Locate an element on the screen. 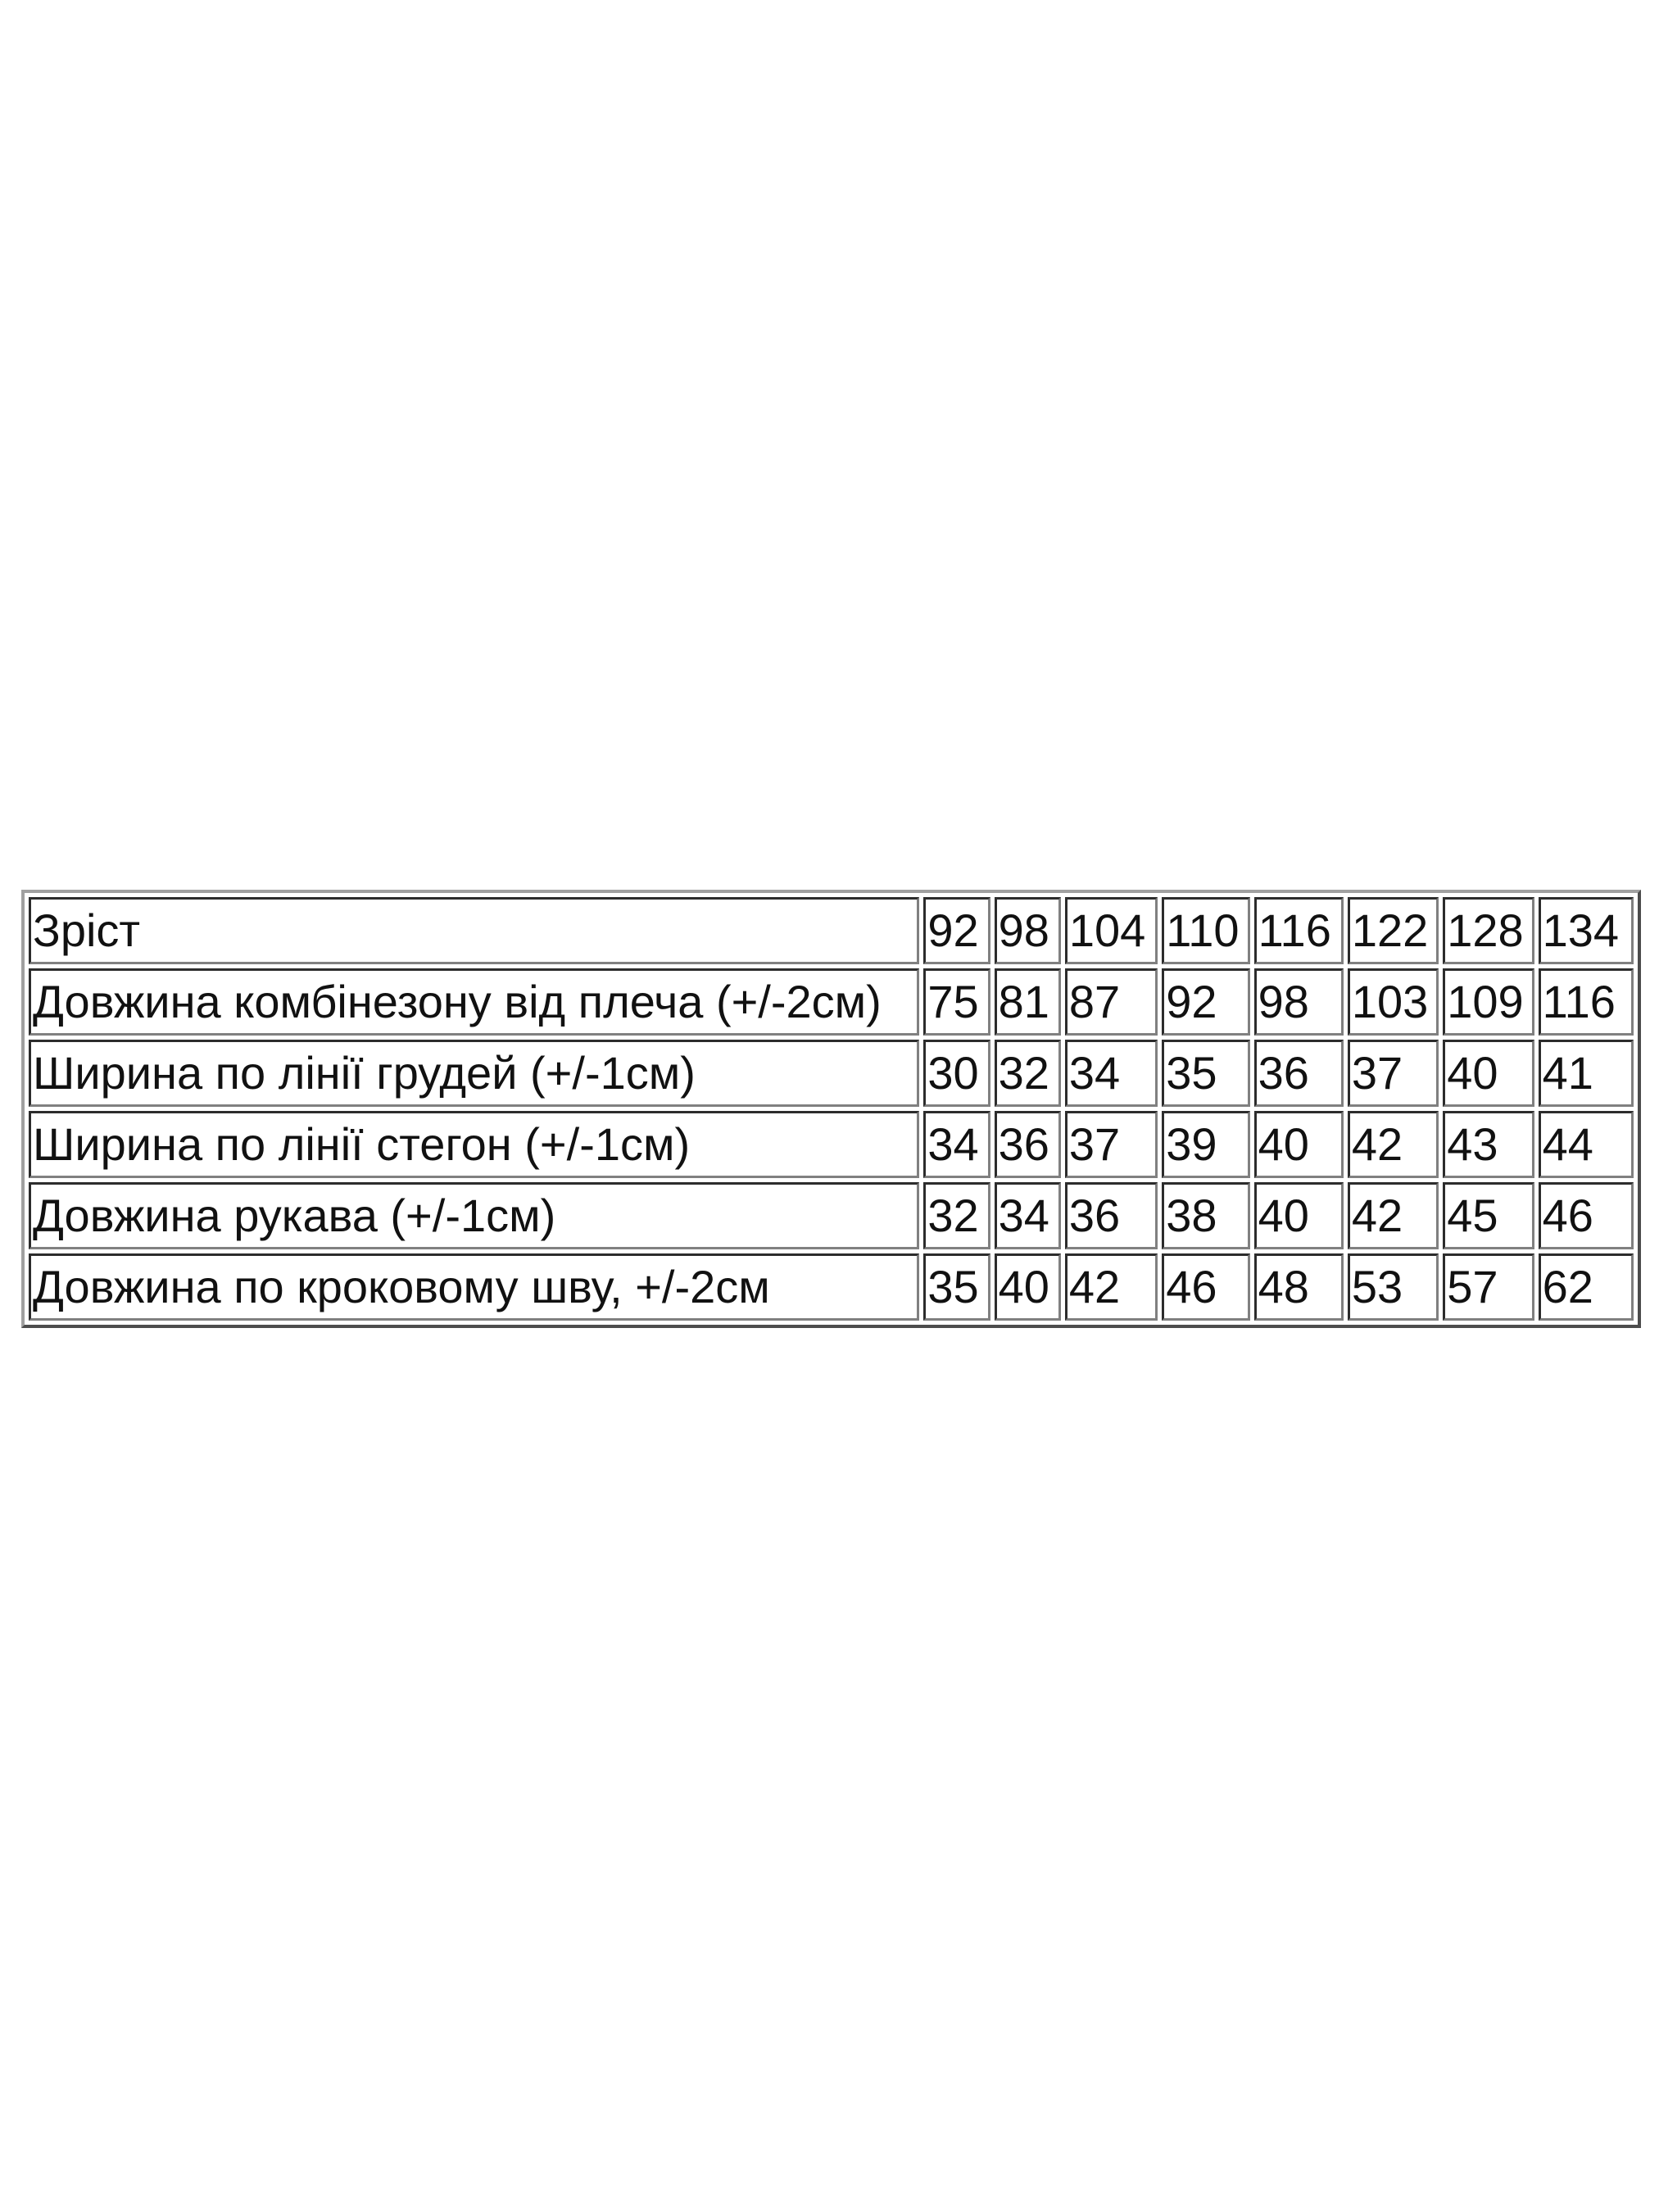  measurement-cell: 41 is located at coordinates (1586, 1073).